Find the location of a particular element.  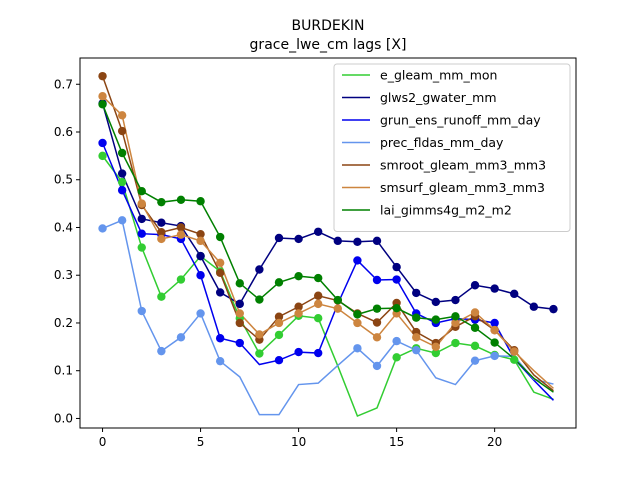

legend-box is located at coordinates (452, 147).